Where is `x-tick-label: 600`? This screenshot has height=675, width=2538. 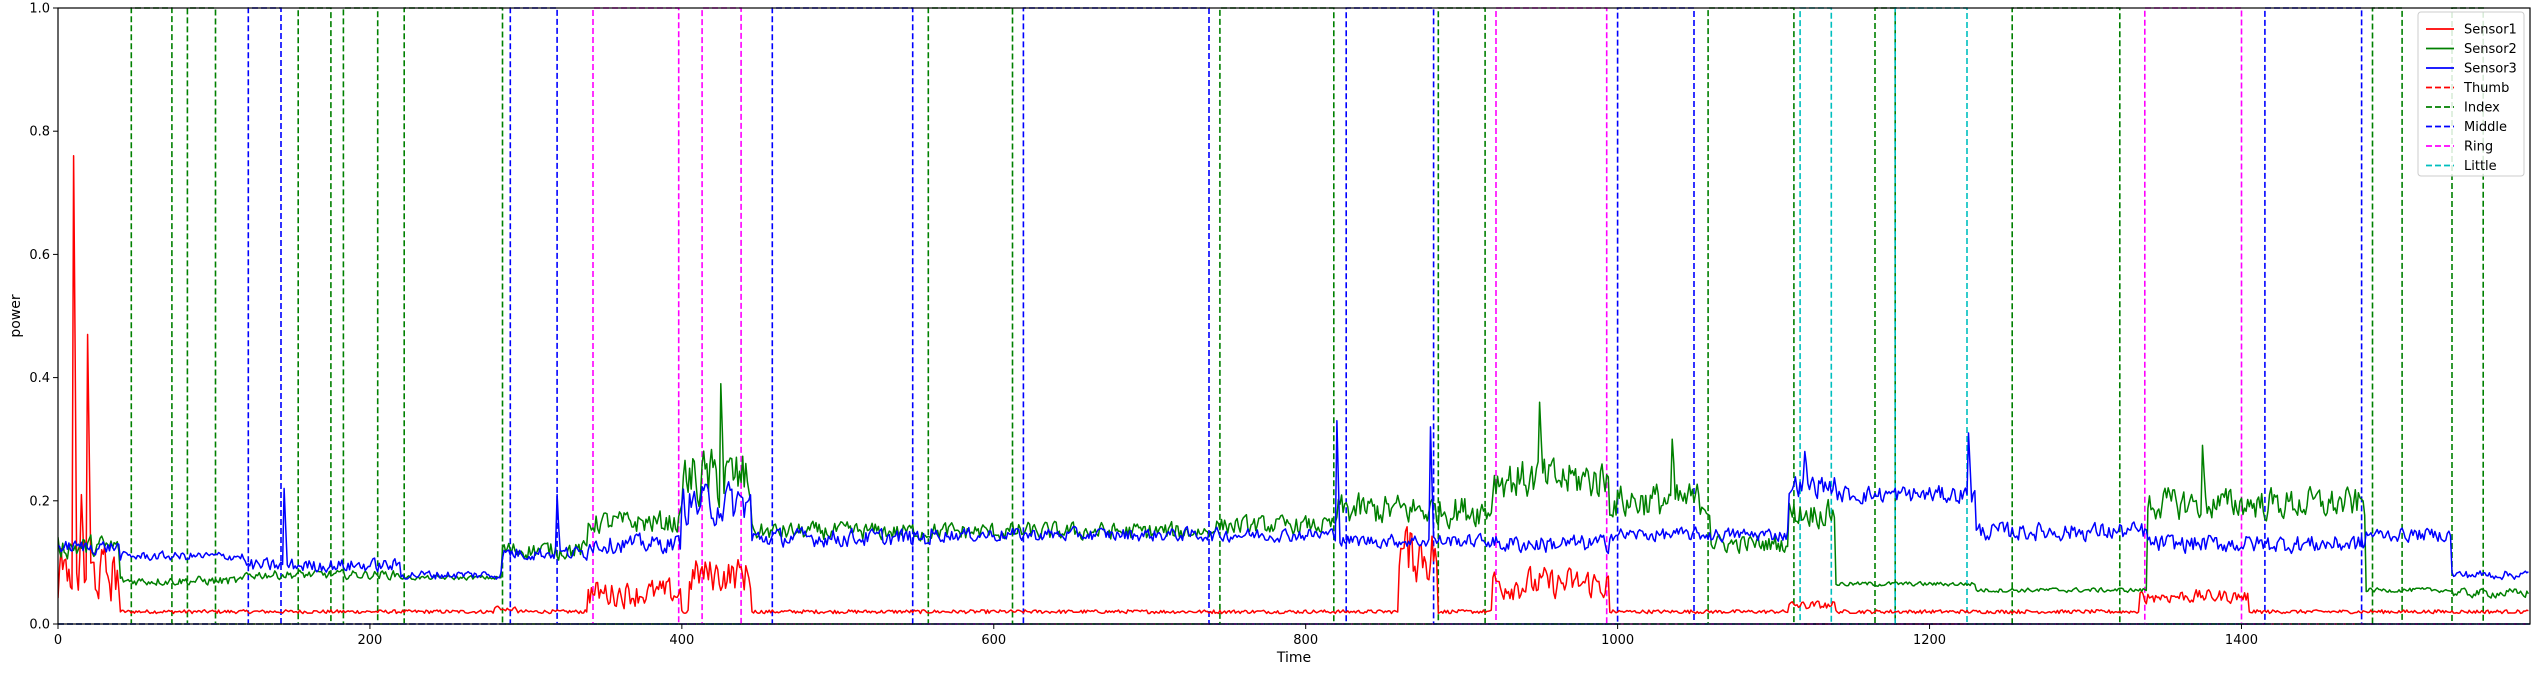
x-tick-label: 600 is located at coordinates (993, 640).